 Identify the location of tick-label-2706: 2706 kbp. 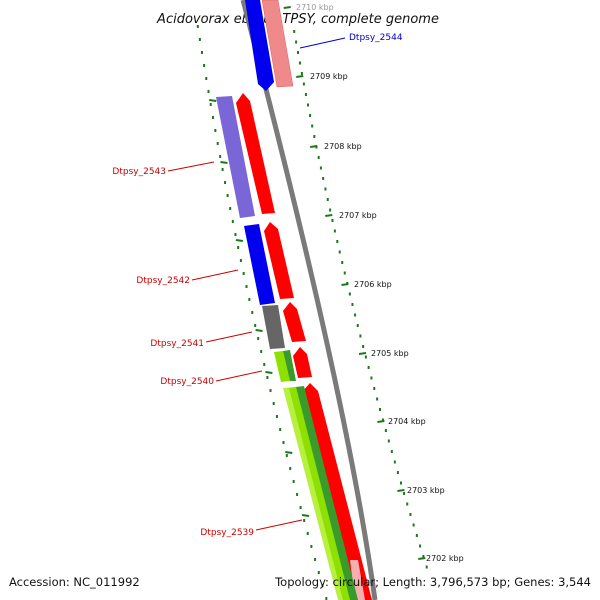
(373, 284).